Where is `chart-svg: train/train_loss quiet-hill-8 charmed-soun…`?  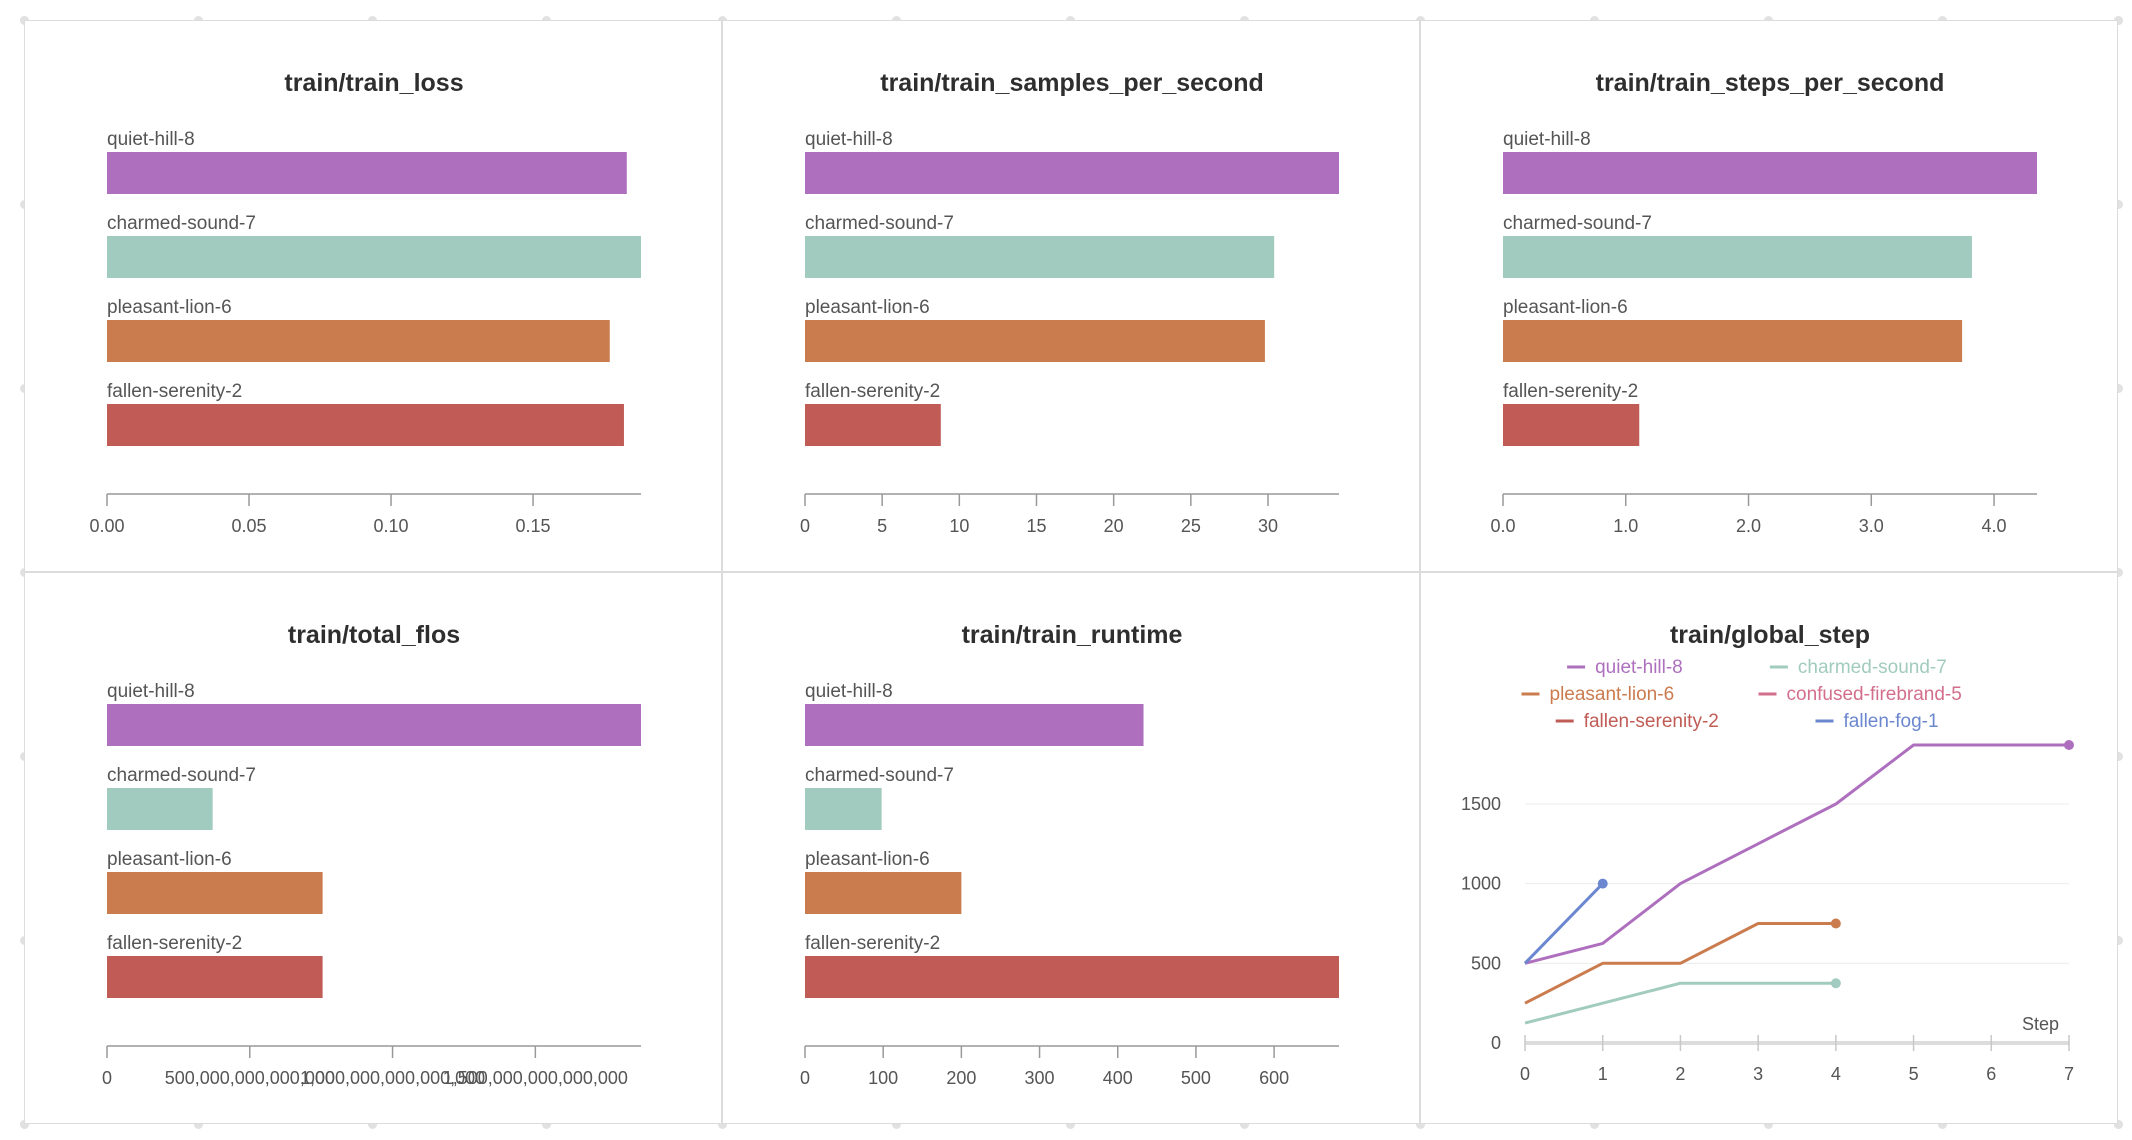
chart-svg: train/train_loss quiet-hill-8 charmed-soun… is located at coordinates (365, 302).